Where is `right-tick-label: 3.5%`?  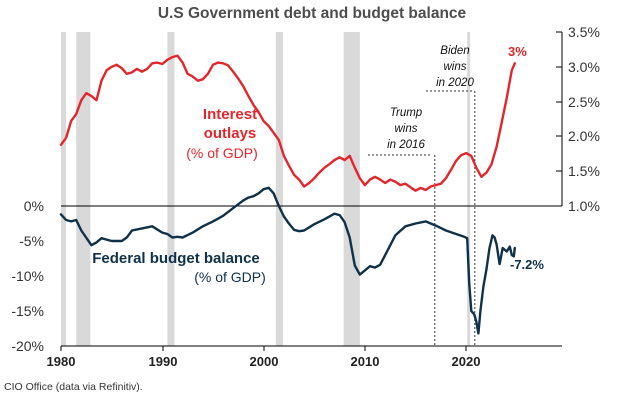 right-tick-label: 3.5% is located at coordinates (584, 32).